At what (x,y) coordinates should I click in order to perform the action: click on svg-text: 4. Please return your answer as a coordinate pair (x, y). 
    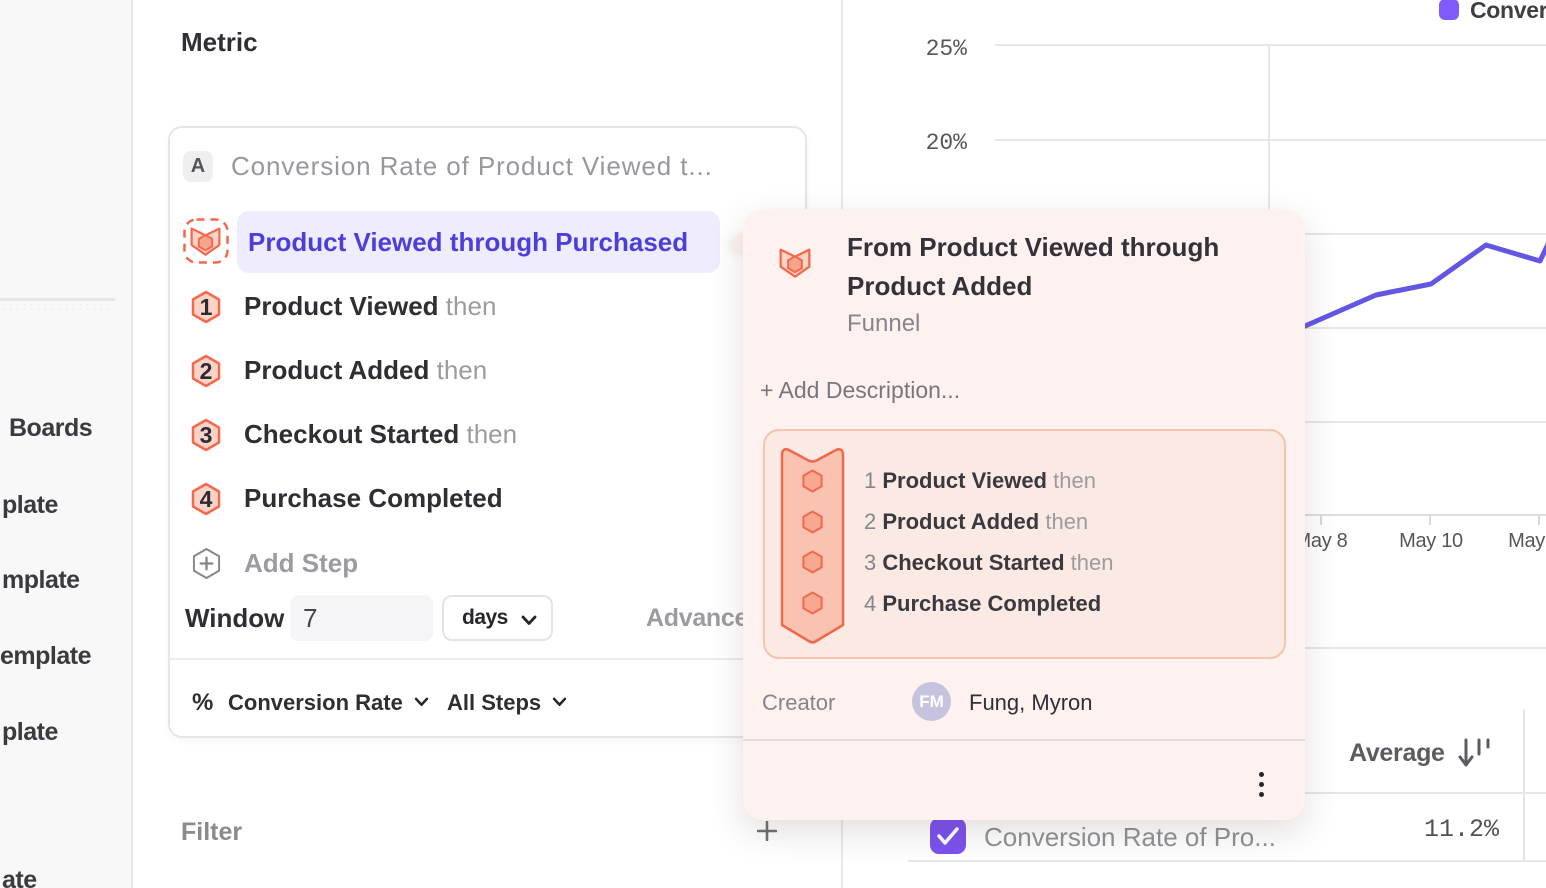
    Looking at the image, I should click on (206, 499).